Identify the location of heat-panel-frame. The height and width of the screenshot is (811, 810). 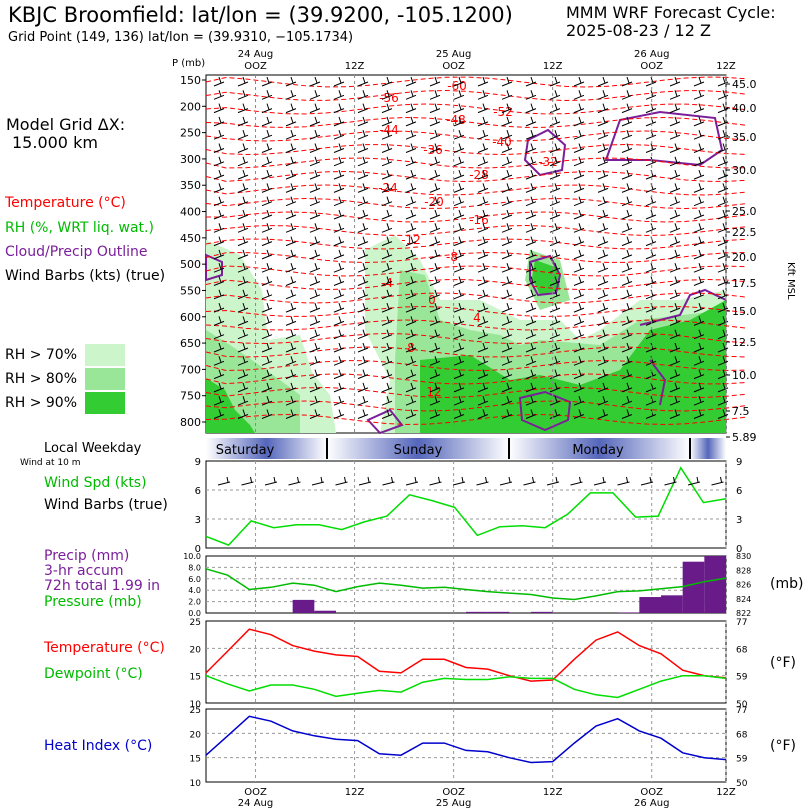
(466, 745).